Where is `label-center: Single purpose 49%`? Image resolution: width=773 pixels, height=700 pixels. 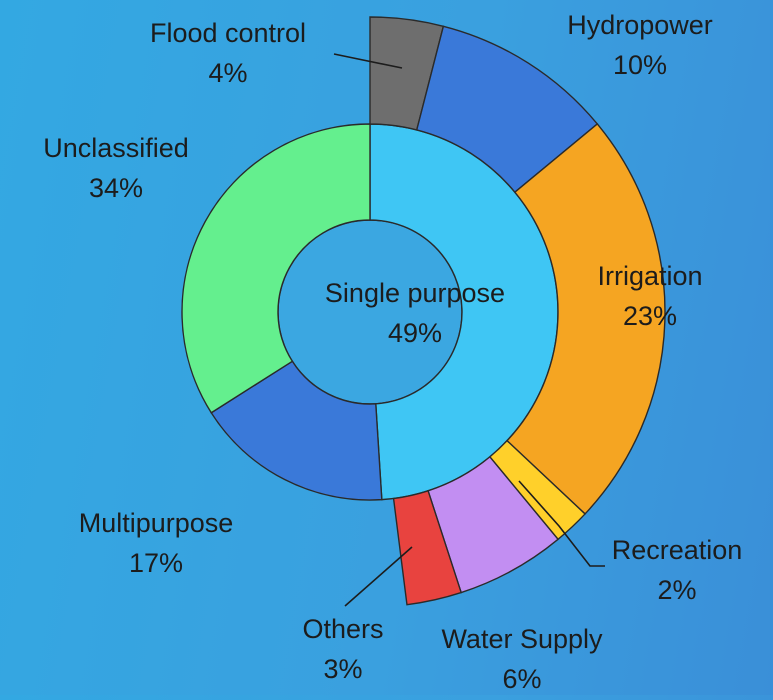 label-center: Single purpose 49% is located at coordinates (415, 313).